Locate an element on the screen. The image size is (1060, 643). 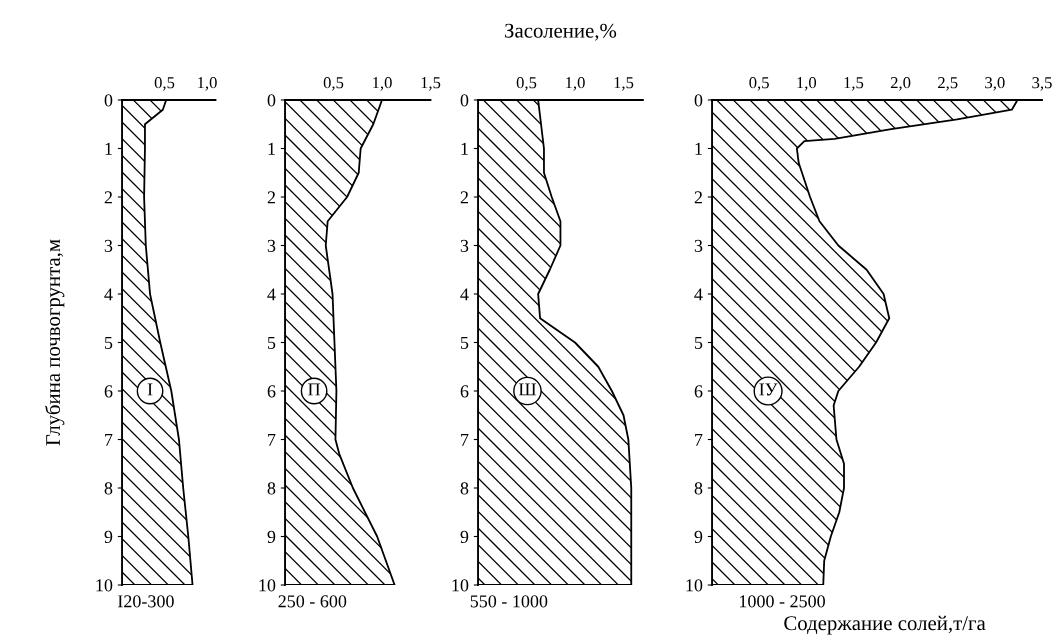
x-tick-label: 3,0 is located at coordinates (995, 84).